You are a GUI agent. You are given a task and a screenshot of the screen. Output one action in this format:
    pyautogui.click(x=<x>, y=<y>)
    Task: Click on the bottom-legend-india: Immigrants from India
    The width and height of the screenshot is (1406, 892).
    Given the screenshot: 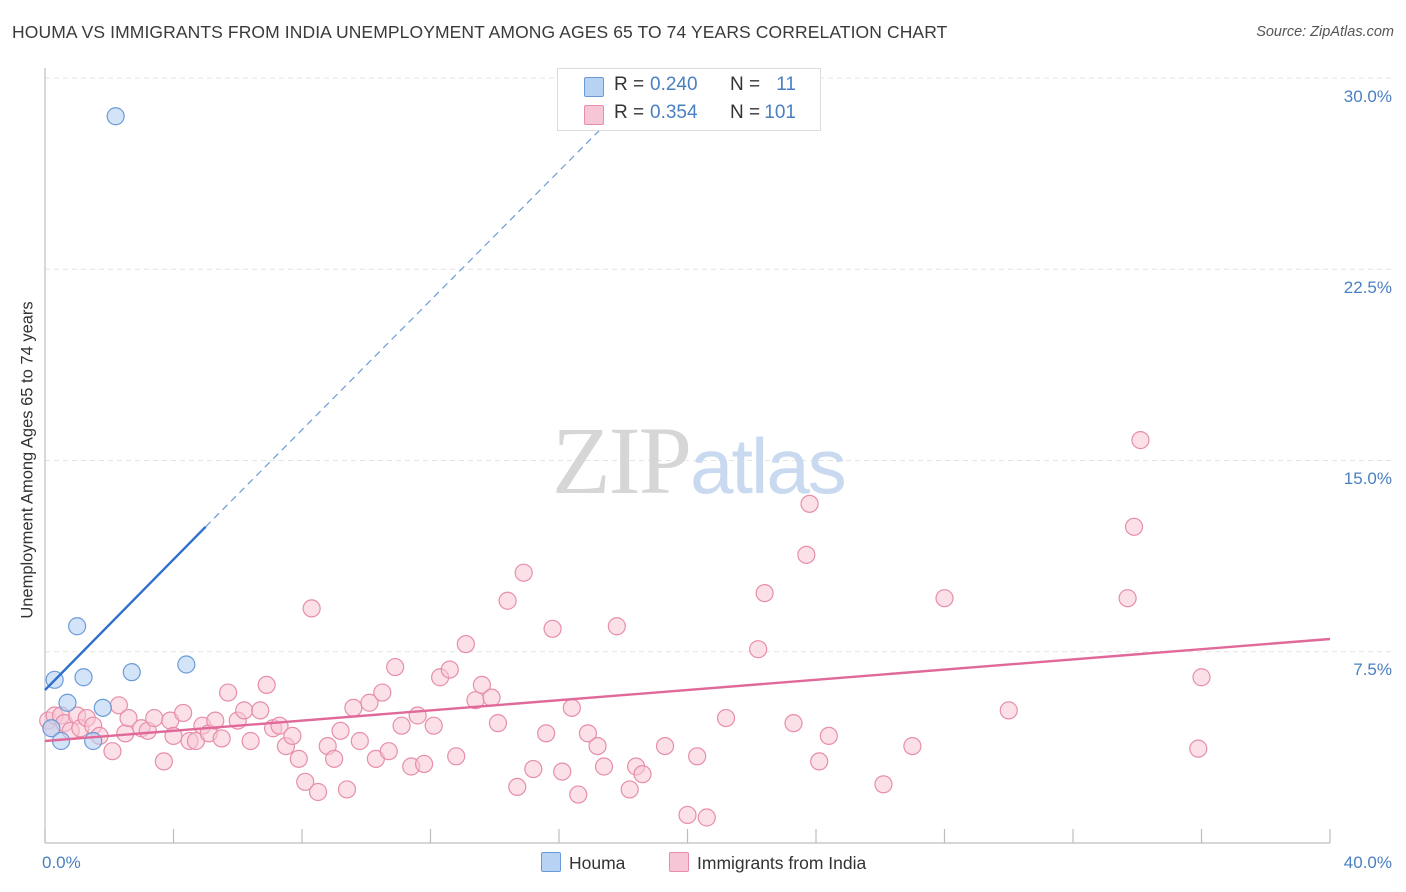 What is the action you would take?
    pyautogui.click(x=767, y=863)
    